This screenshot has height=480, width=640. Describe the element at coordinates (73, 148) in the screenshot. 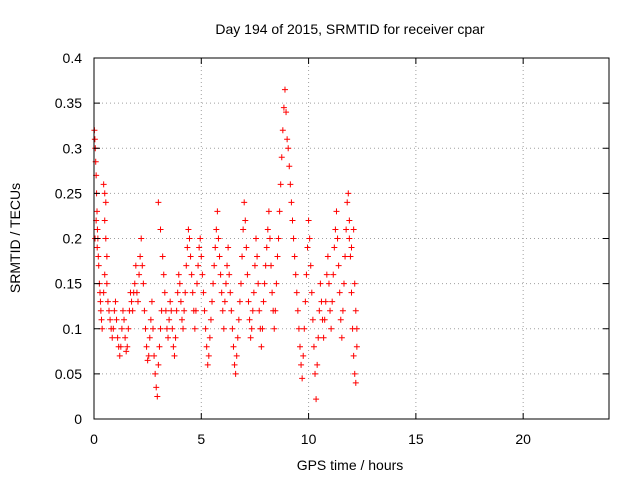

I see `y-tick-label: 0.3` at that location.